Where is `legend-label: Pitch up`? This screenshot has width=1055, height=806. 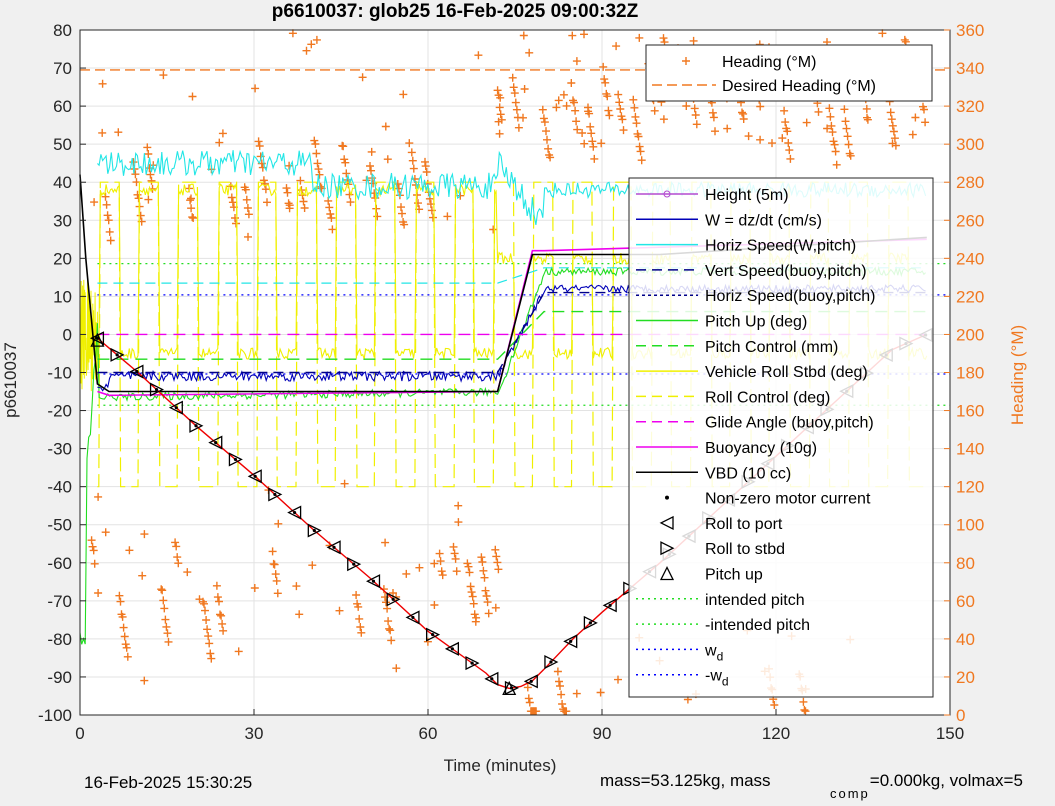
legend-label: Pitch up is located at coordinates (734, 575).